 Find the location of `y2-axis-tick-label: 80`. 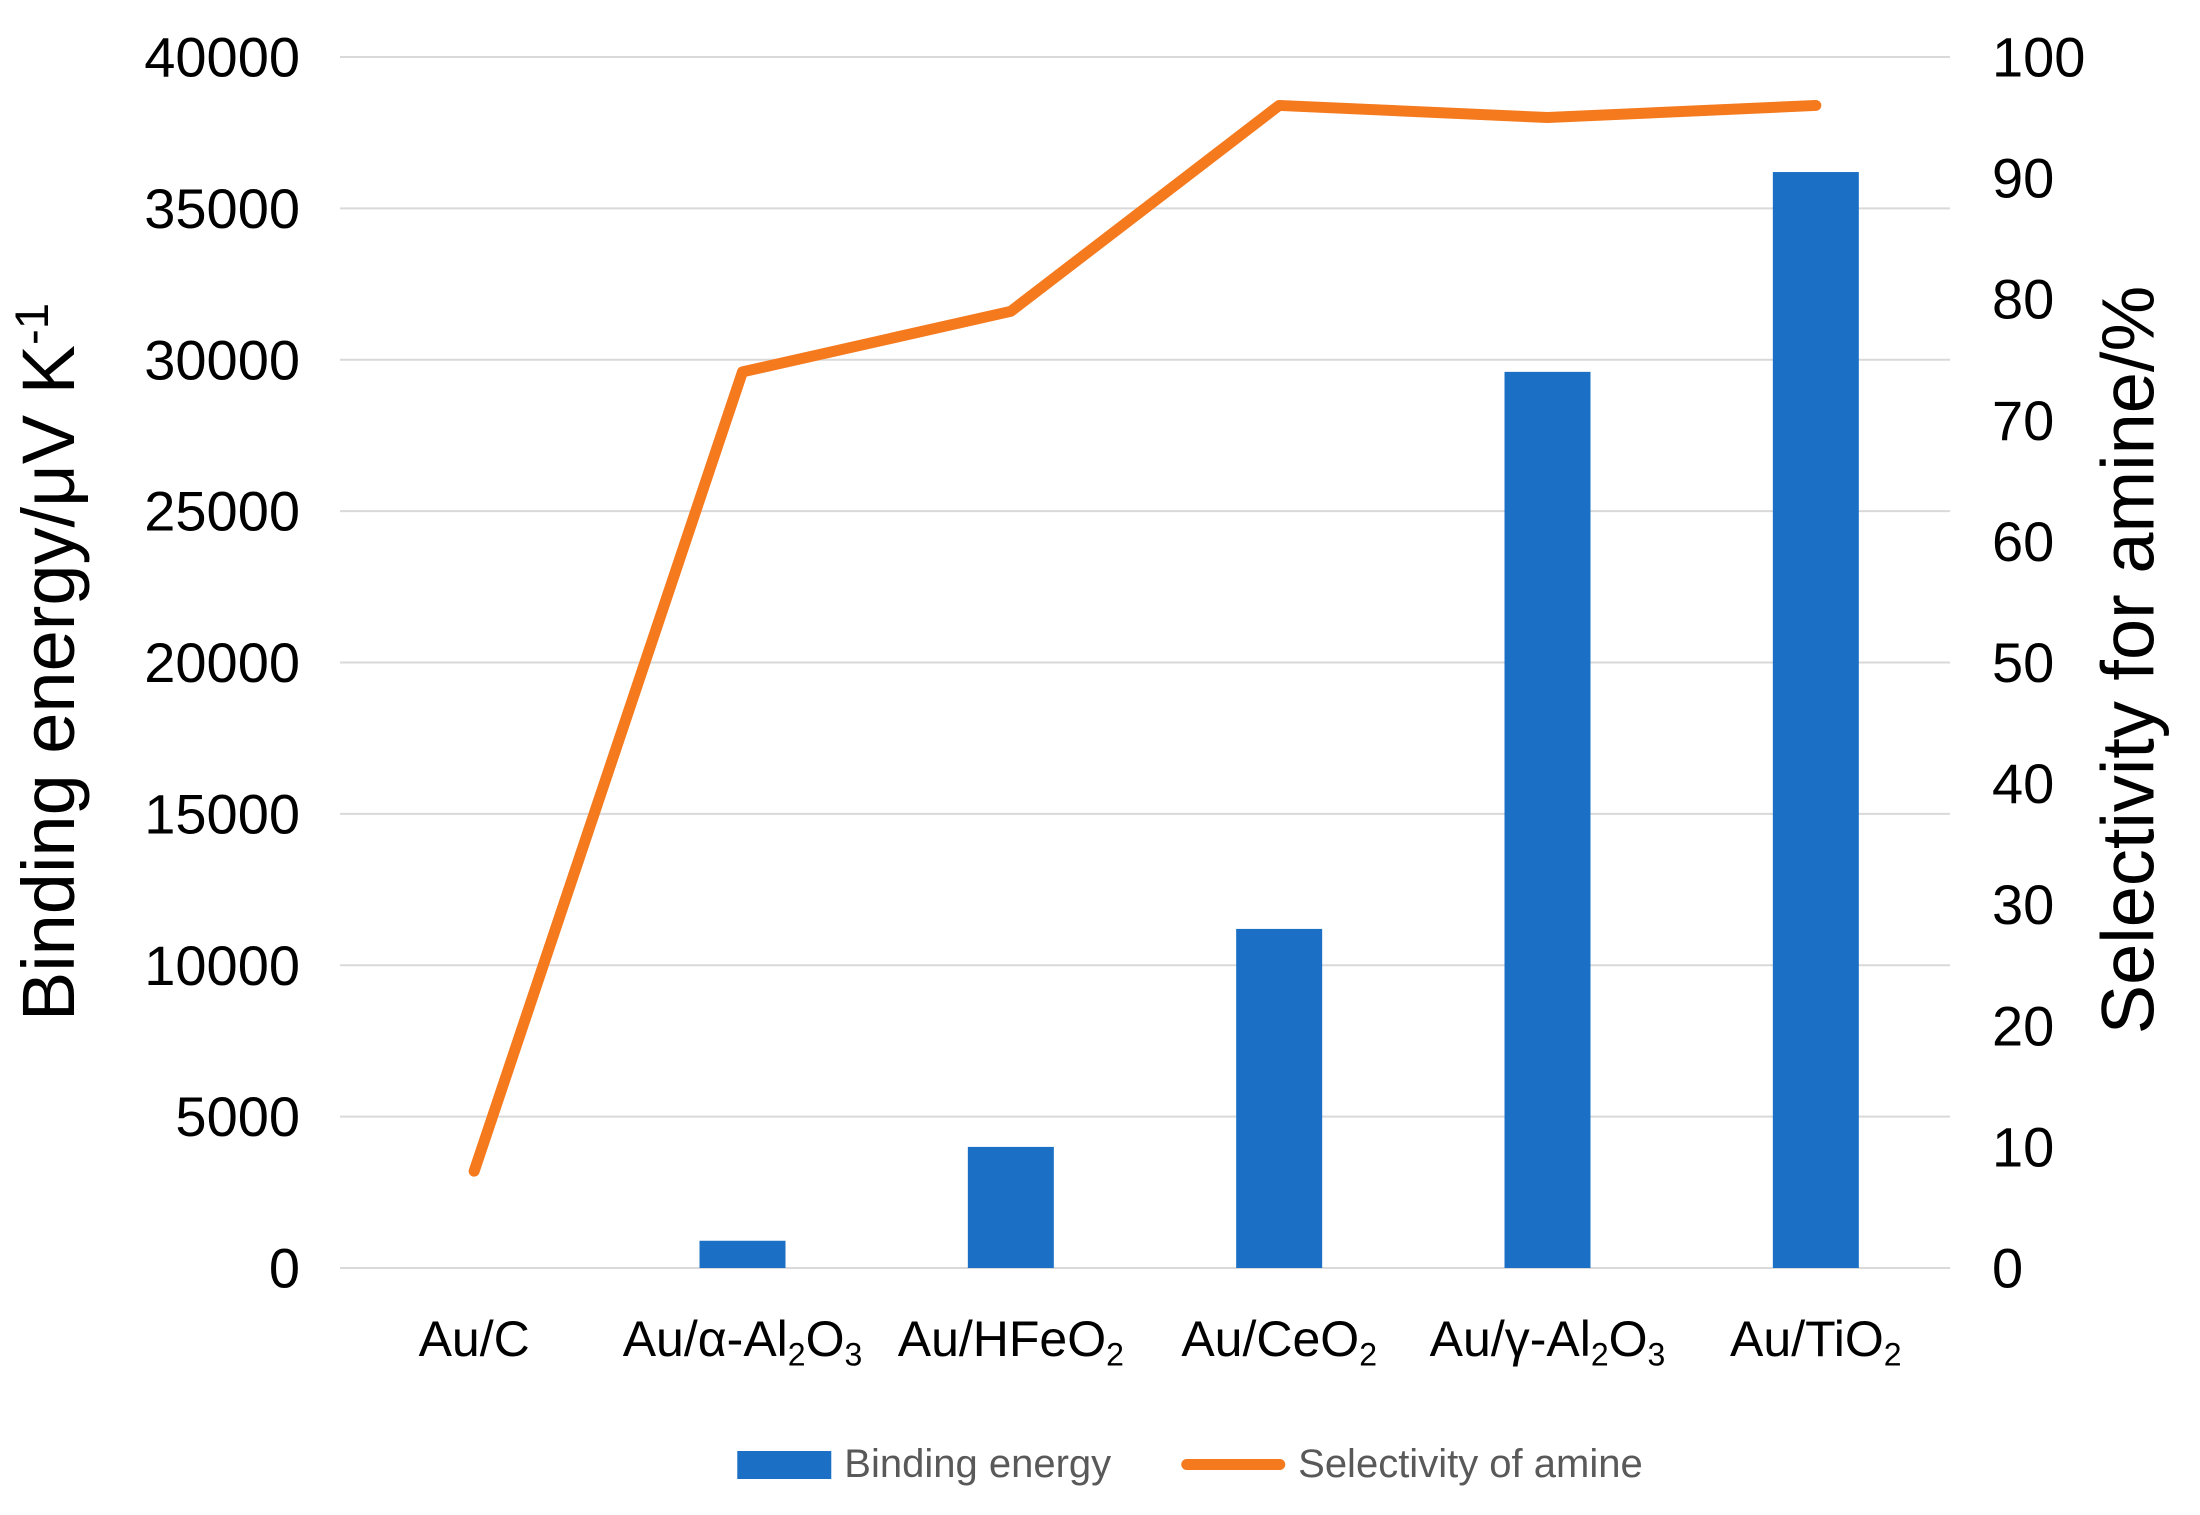

y2-axis-tick-label: 80 is located at coordinates (2023, 299).